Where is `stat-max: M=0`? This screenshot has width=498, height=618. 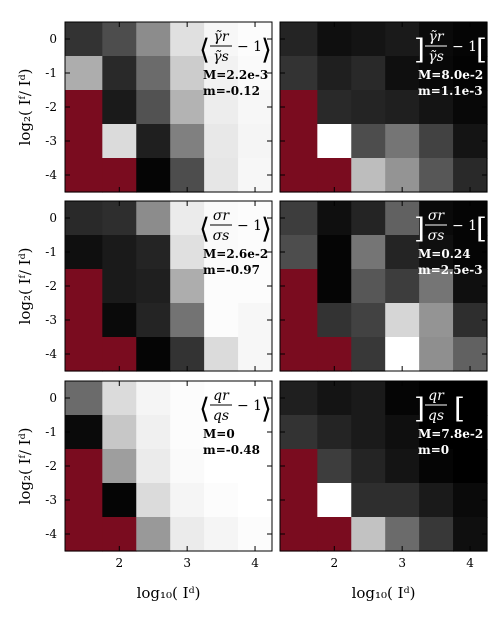 stat-max: M=0 is located at coordinates (219, 434).